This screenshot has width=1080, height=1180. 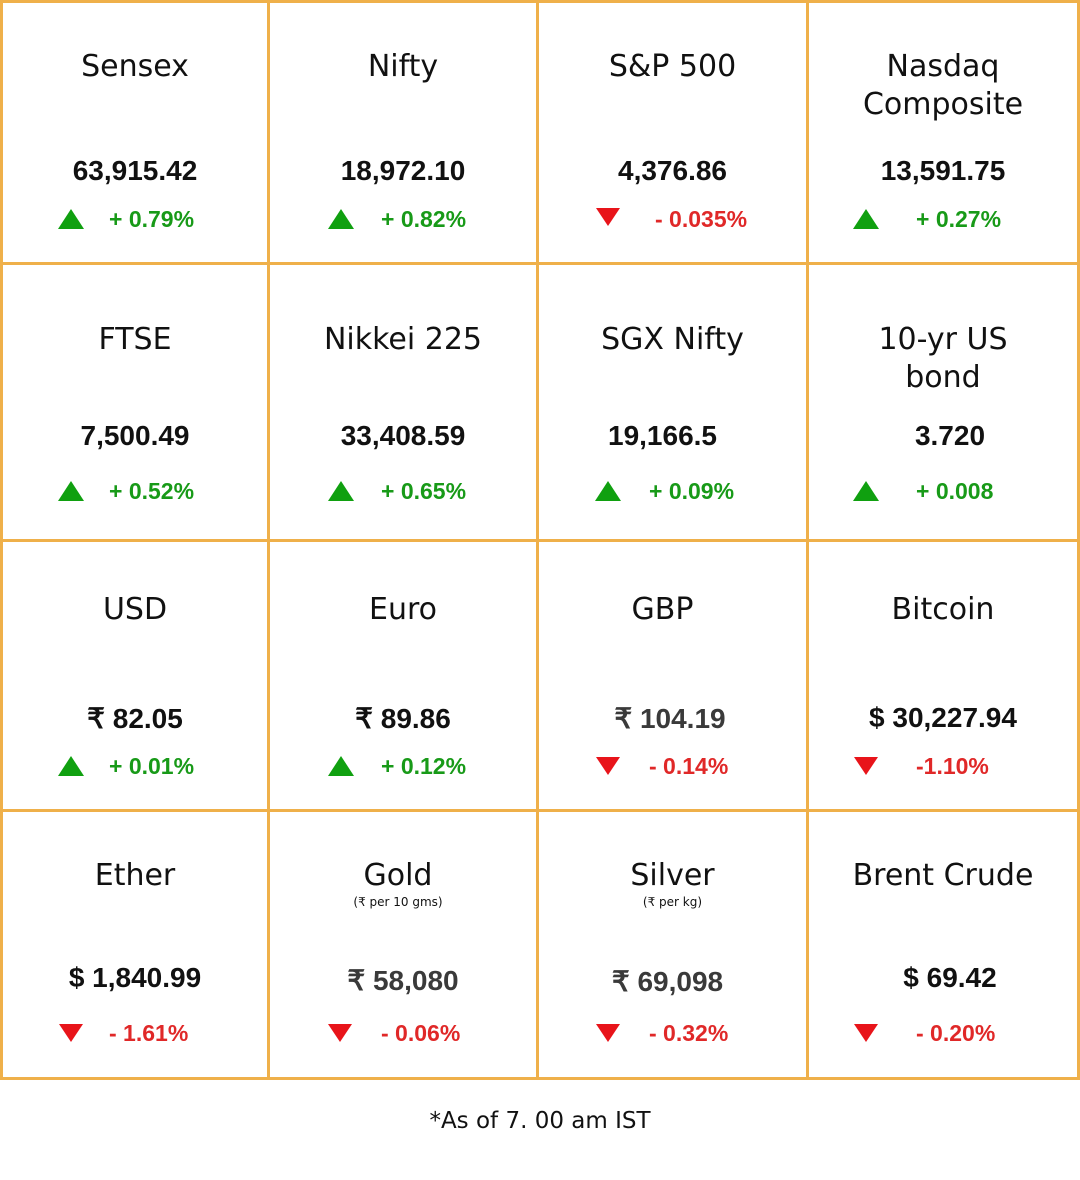 I want to click on tile-subtitle: (₹ per 10 gms), so click(x=398, y=902).